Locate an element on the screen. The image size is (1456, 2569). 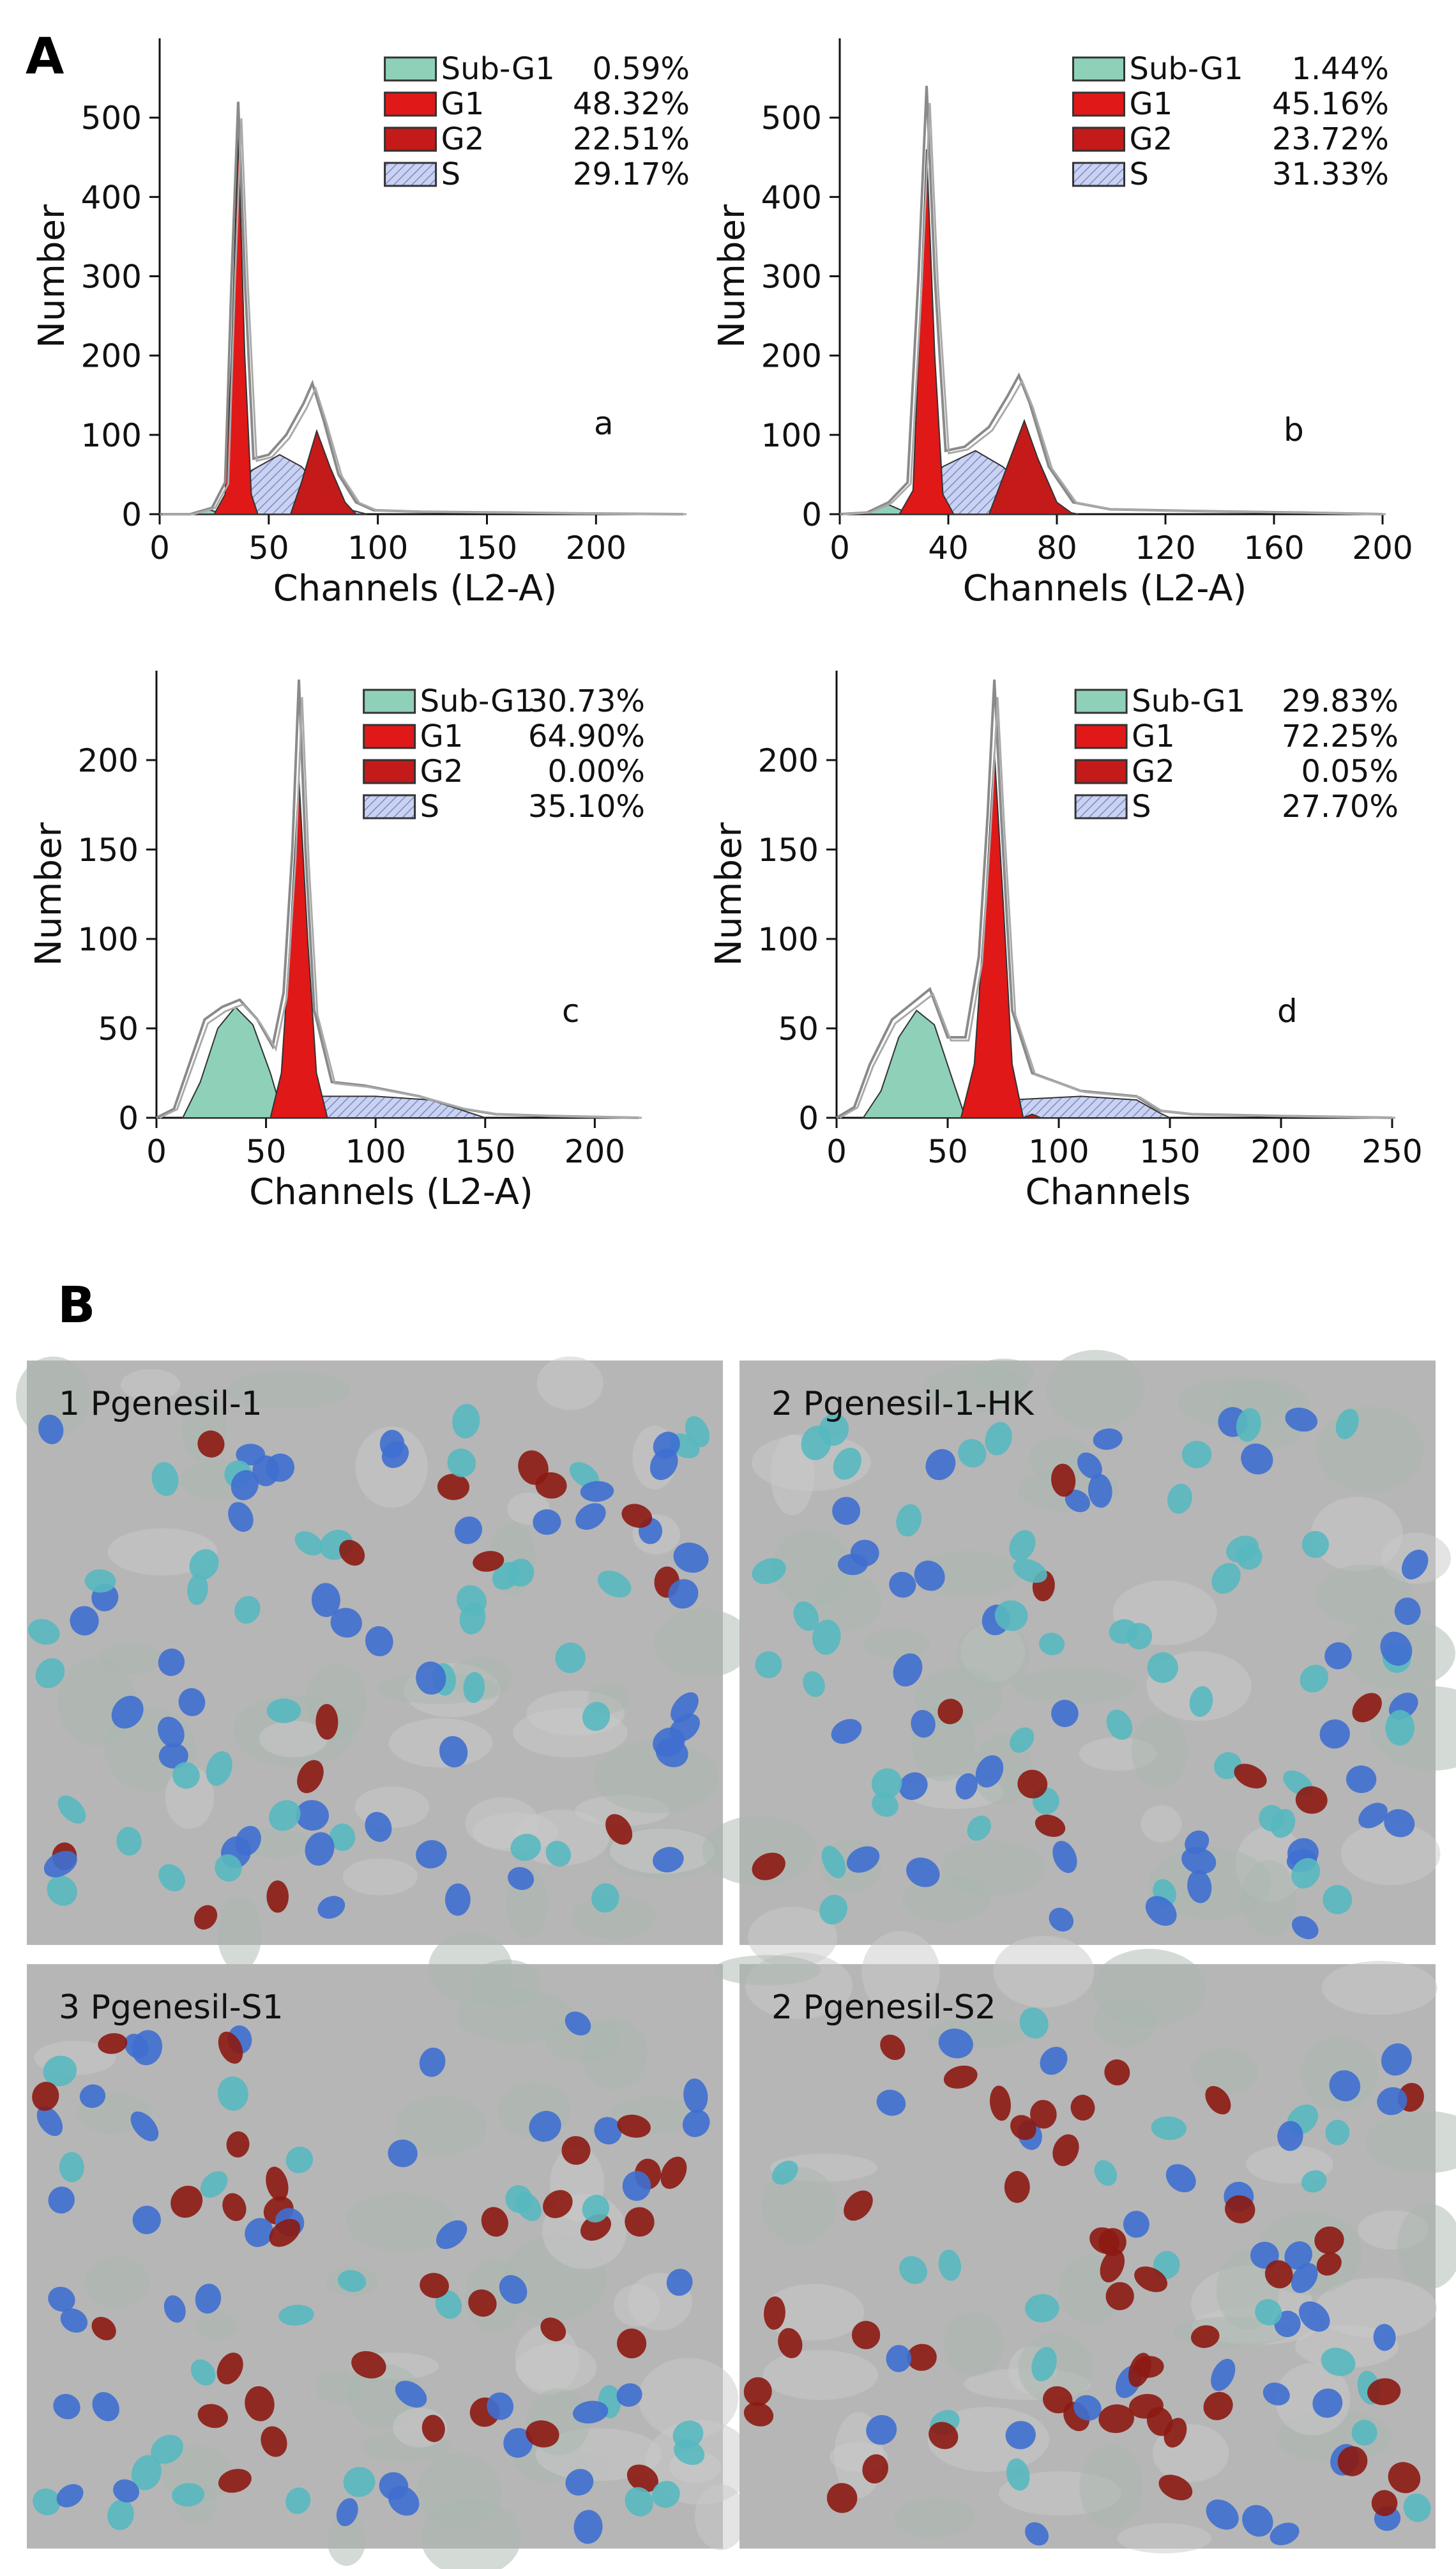
micrograph-4: 2 Pgenesil-S2 is located at coordinates (1084, 2242).